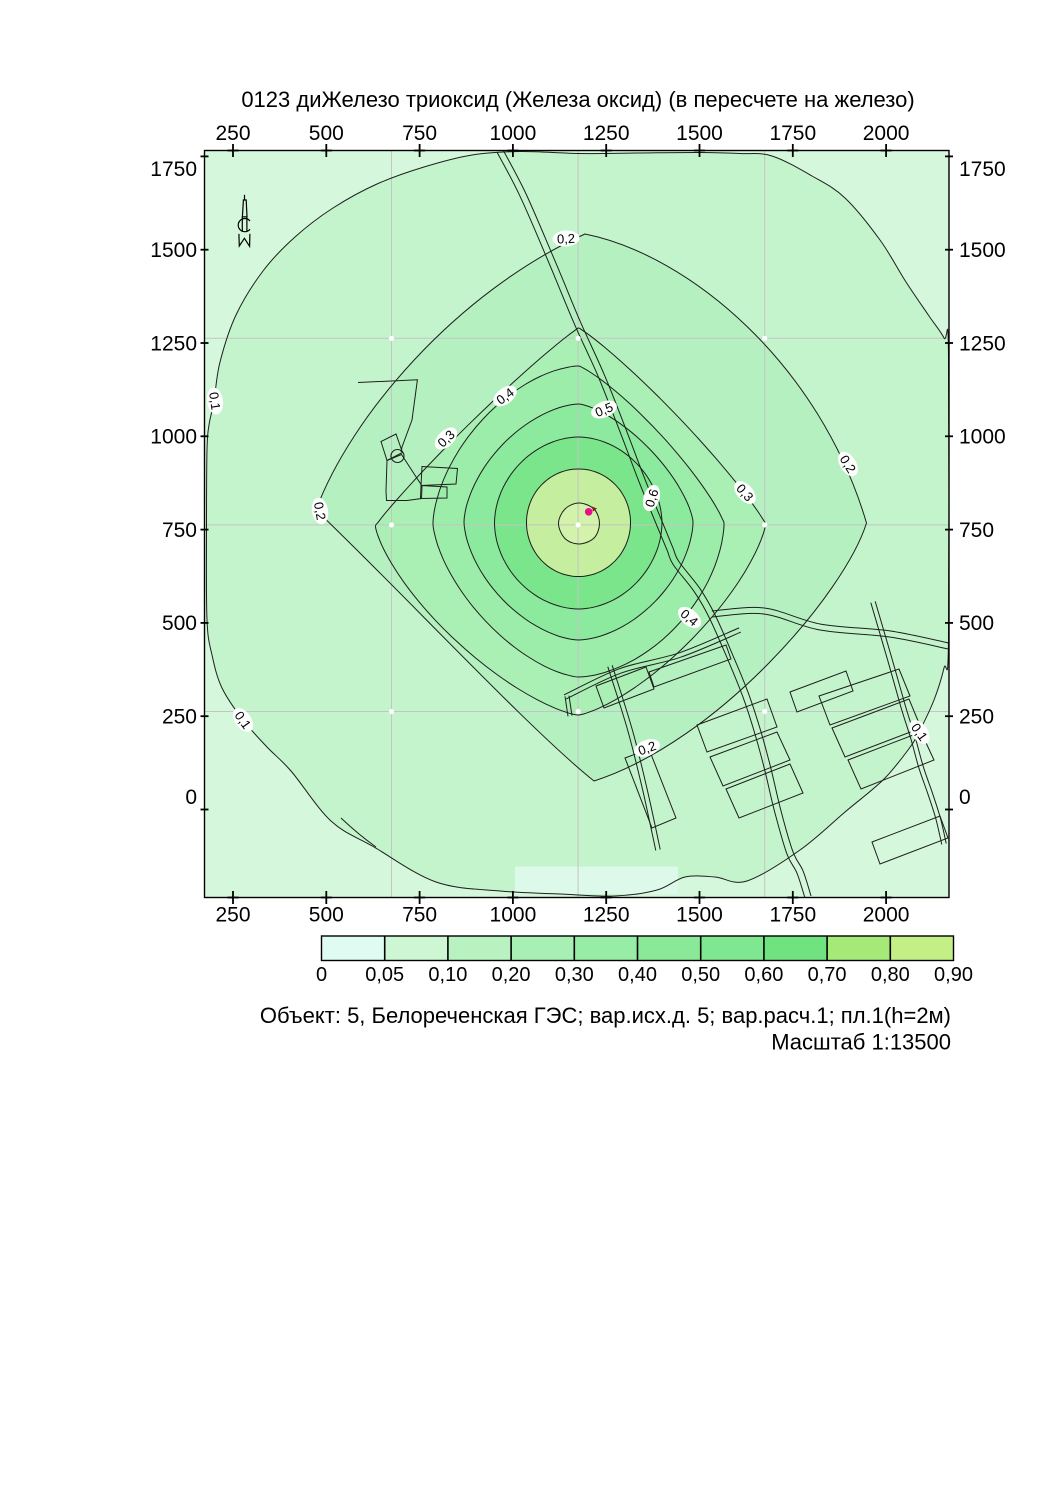 The height and width of the screenshot is (1504, 1060). I want to click on svg-text: 0,20, so click(511, 975).